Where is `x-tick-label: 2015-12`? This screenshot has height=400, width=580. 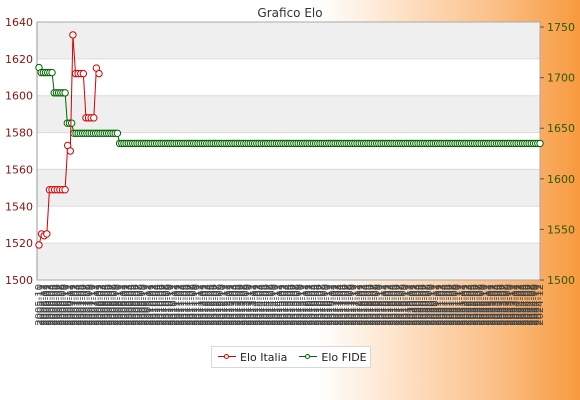 x-tick-label: 2015-12 is located at coordinates (305, 305).